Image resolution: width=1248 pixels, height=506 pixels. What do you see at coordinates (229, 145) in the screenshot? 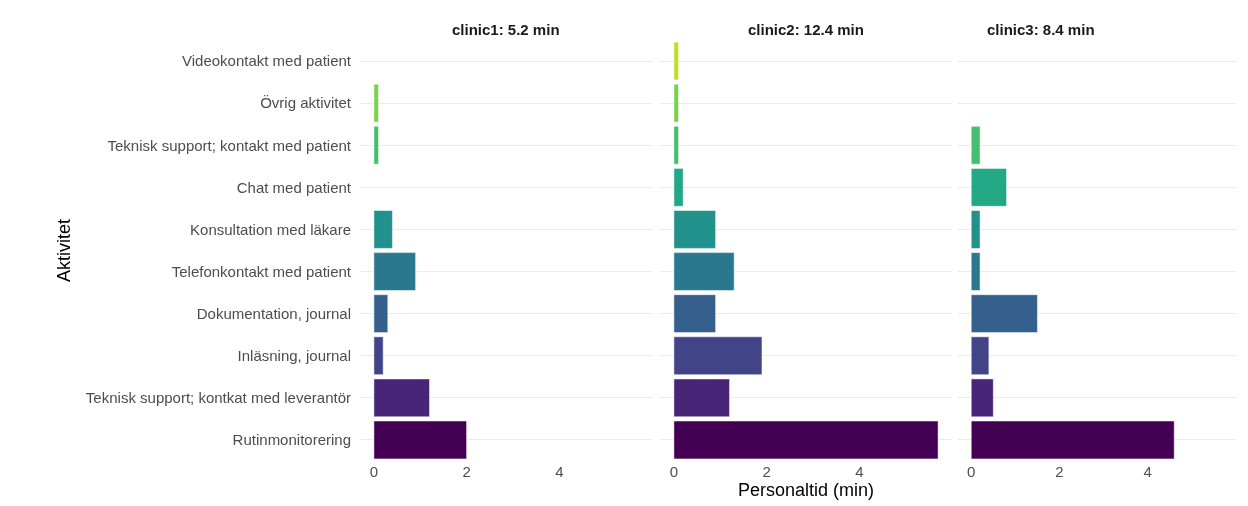
I see `y-tick-label: Teknisk support; kontakt med patient` at bounding box center [229, 145].